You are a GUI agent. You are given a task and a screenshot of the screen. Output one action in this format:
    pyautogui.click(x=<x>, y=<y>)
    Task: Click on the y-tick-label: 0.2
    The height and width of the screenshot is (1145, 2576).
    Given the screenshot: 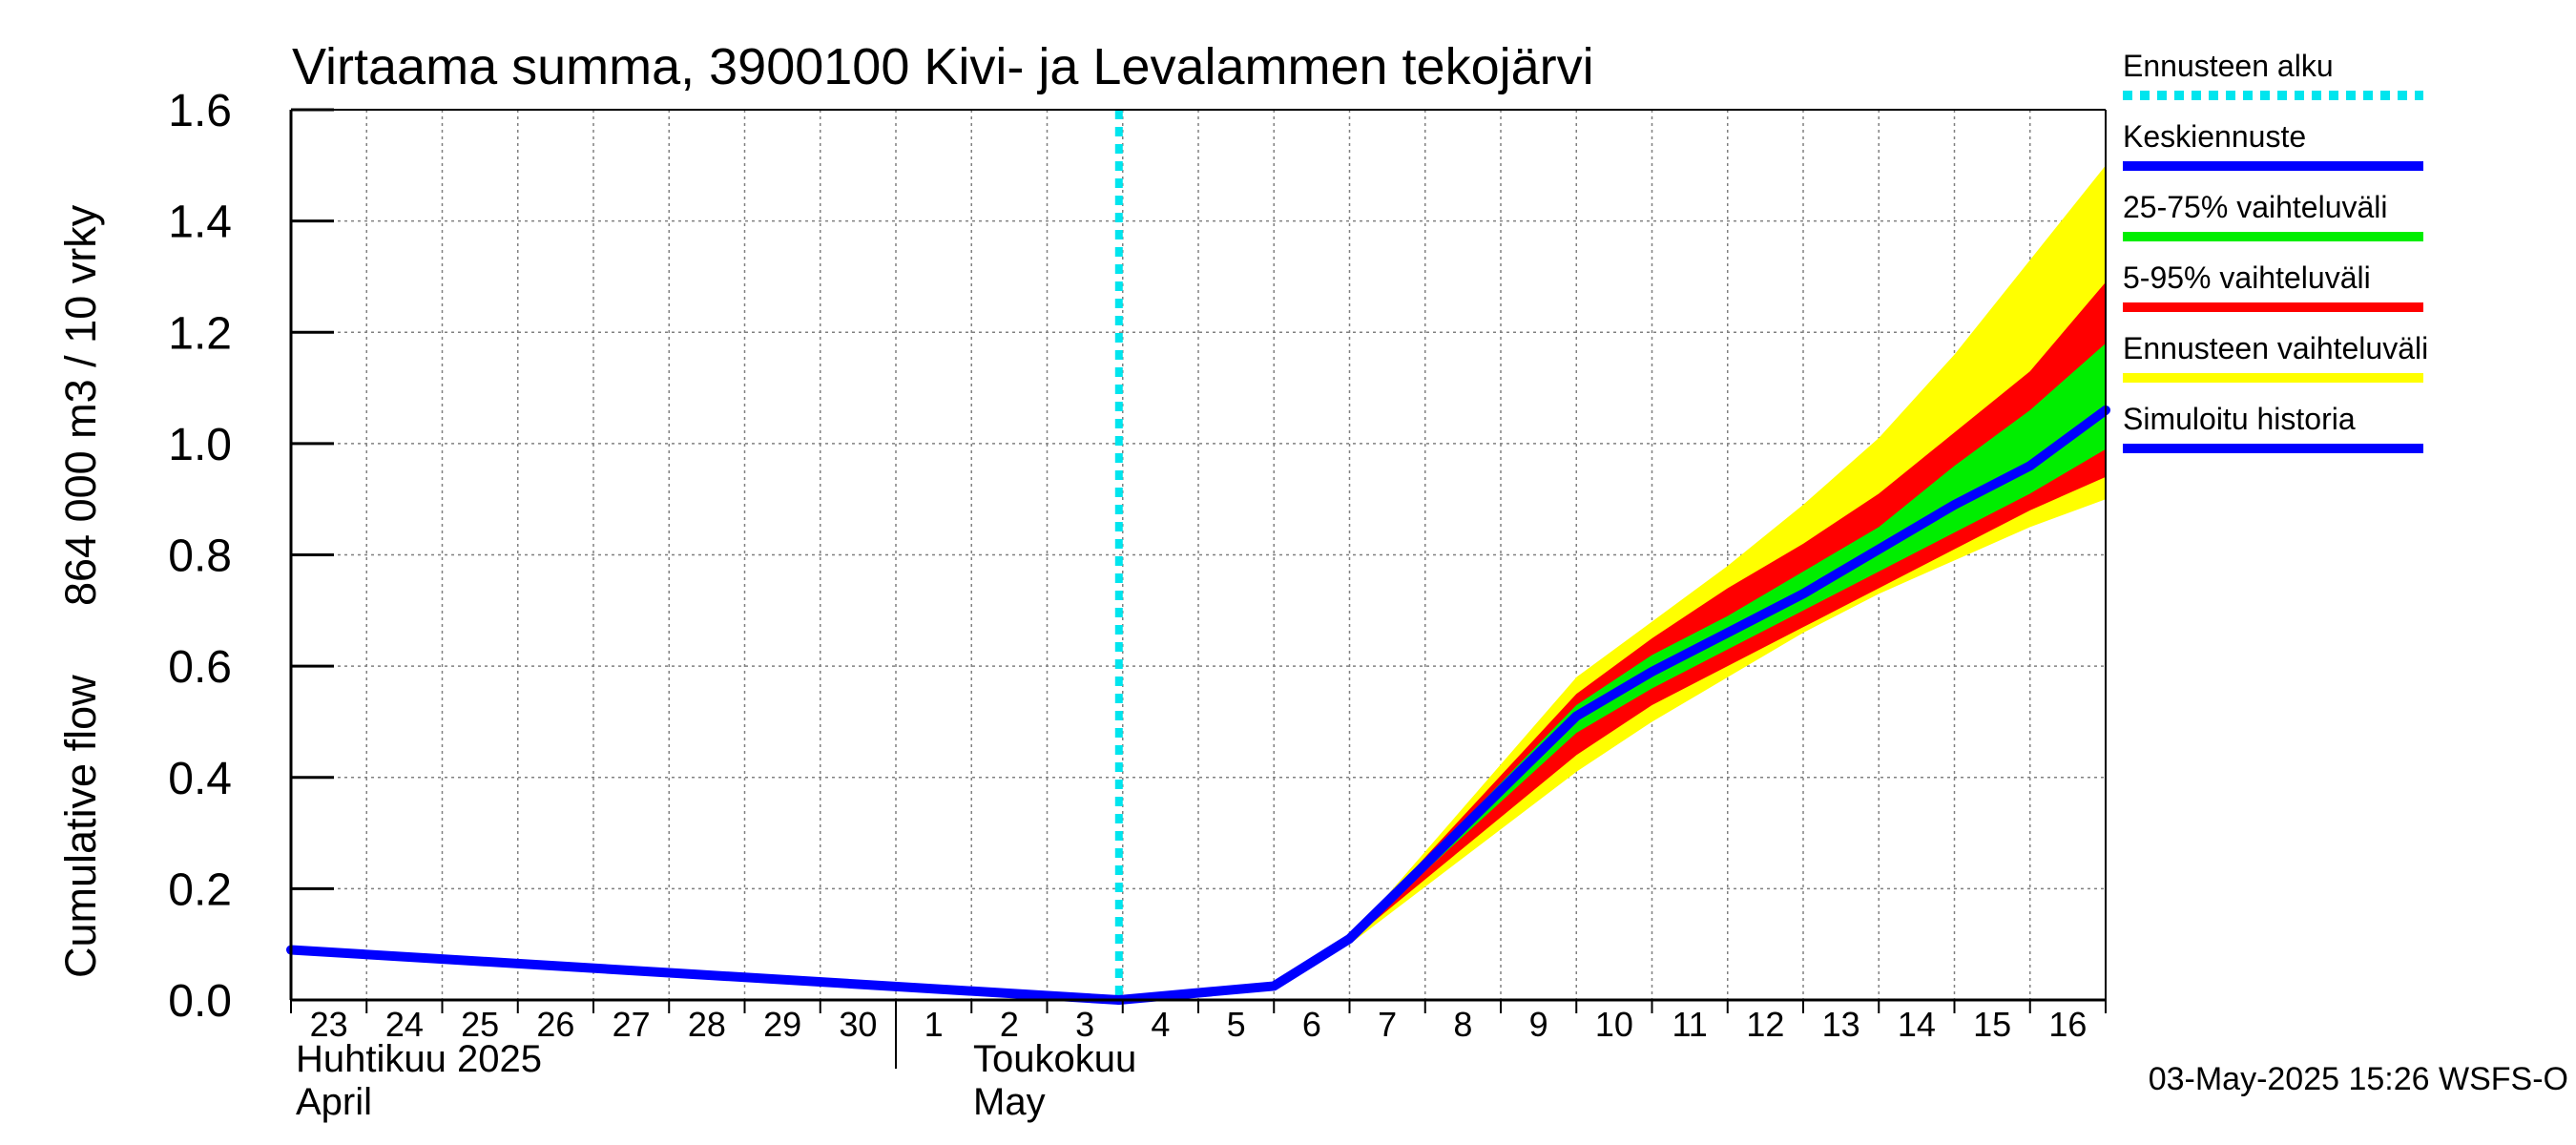 What is the action you would take?
    pyautogui.click(x=200, y=890)
    